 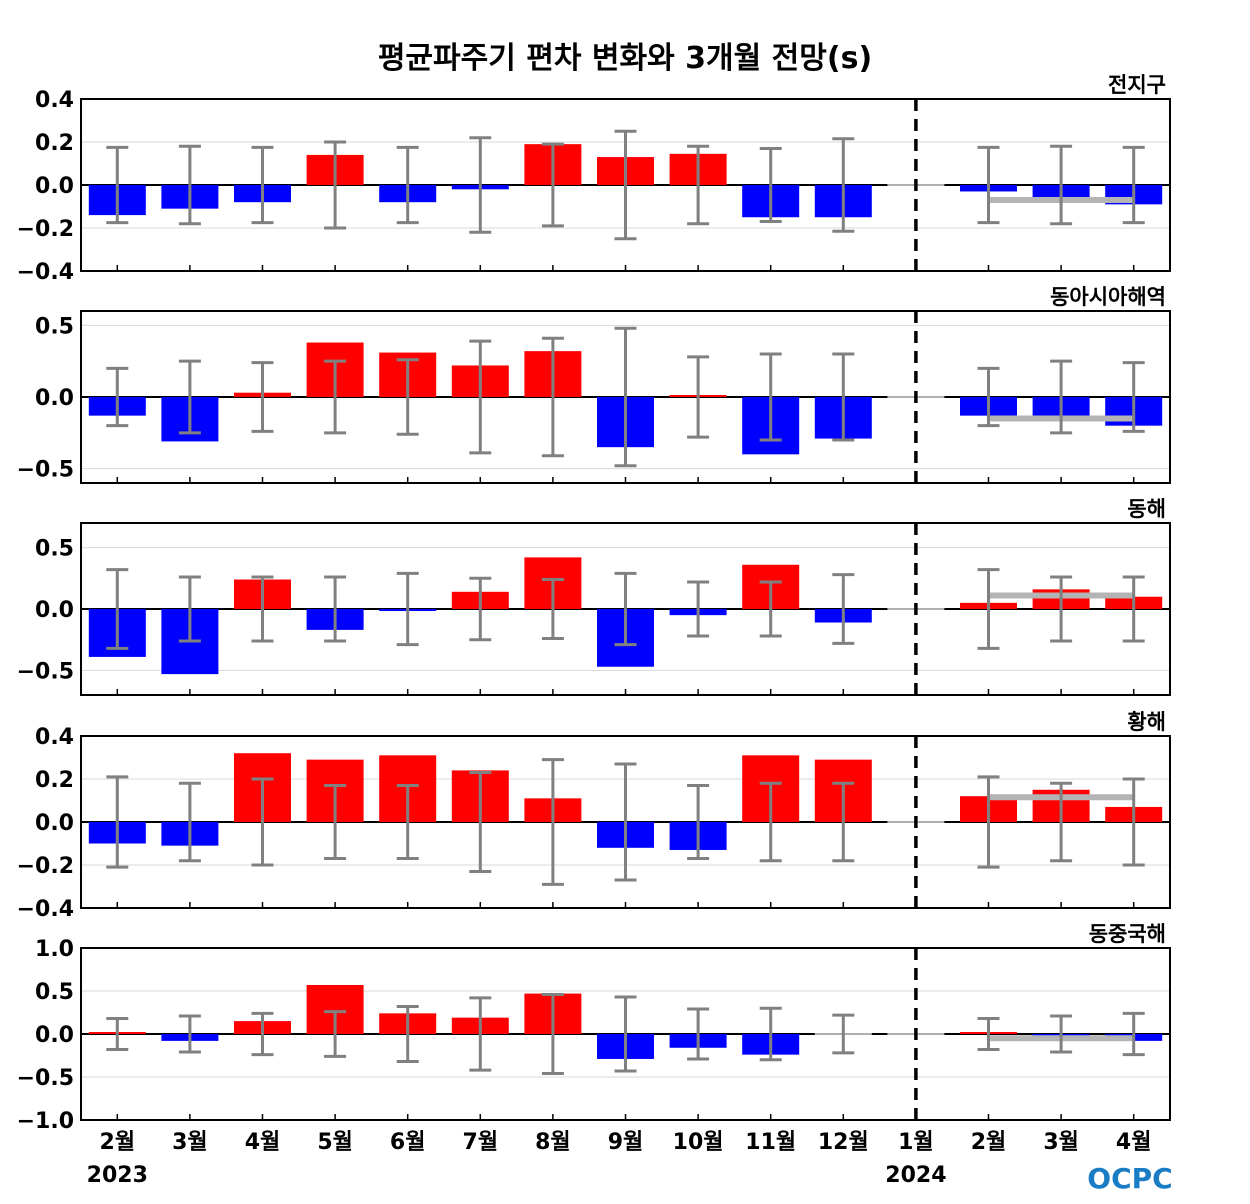 What do you see at coordinates (698, 1142) in the screenshot?
I see `x-tick-label: 10월` at bounding box center [698, 1142].